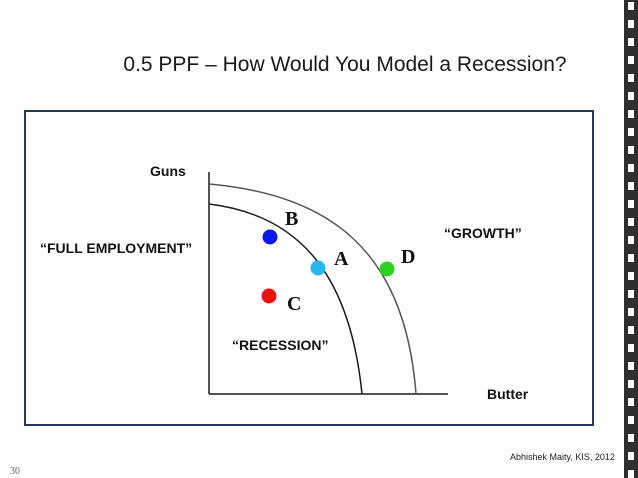 The height and width of the screenshot is (478, 638). What do you see at coordinates (508, 394) in the screenshot?
I see `x-axis-label: Butter` at bounding box center [508, 394].